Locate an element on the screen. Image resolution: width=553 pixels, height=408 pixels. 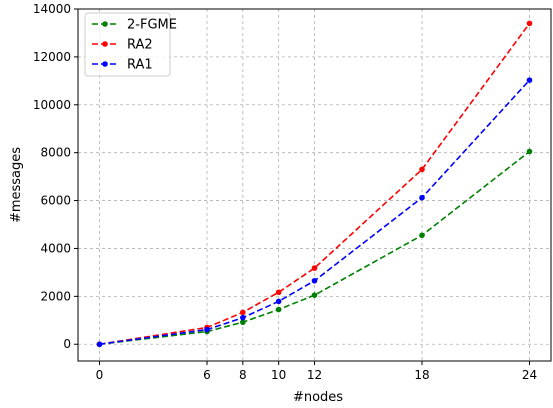
x-tick-label: 12 is located at coordinates (314, 375).